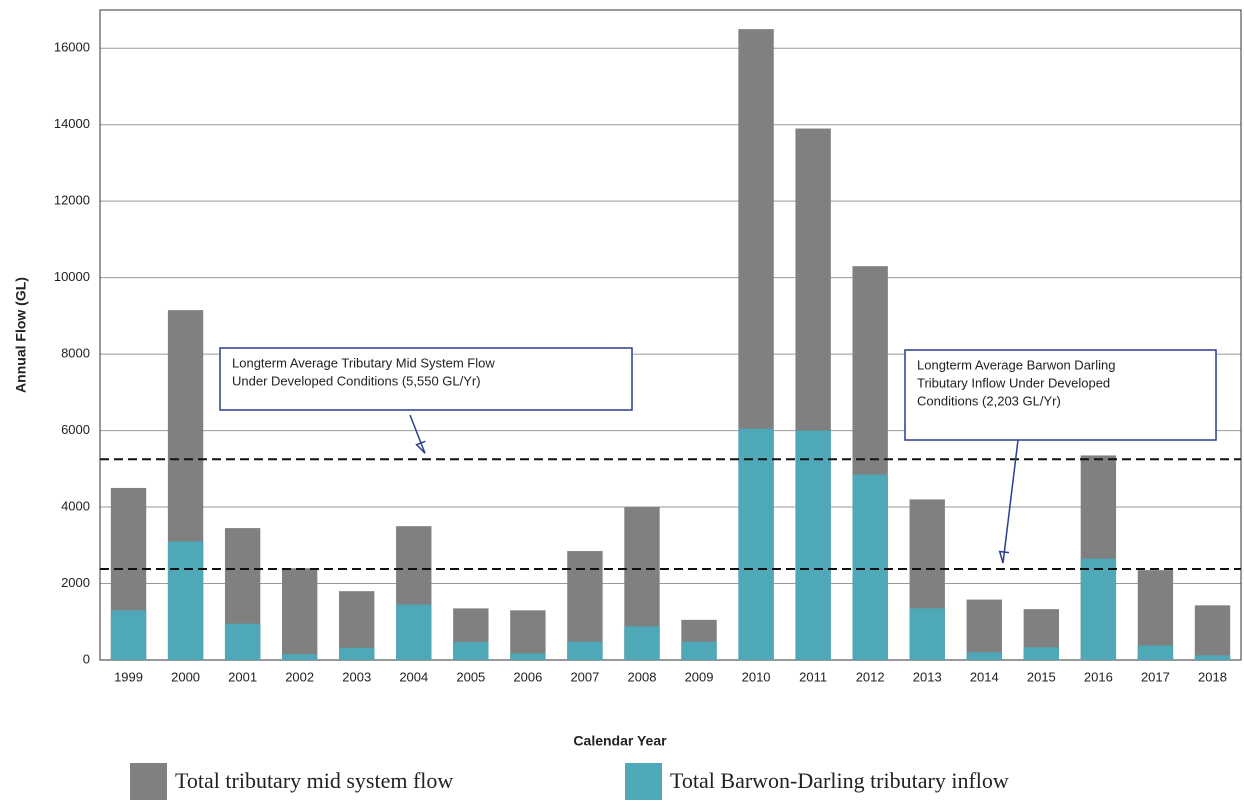 The width and height of the screenshot is (1244, 806). What do you see at coordinates (620, 741) in the screenshot?
I see `x-axis-title: Calendar Year` at bounding box center [620, 741].